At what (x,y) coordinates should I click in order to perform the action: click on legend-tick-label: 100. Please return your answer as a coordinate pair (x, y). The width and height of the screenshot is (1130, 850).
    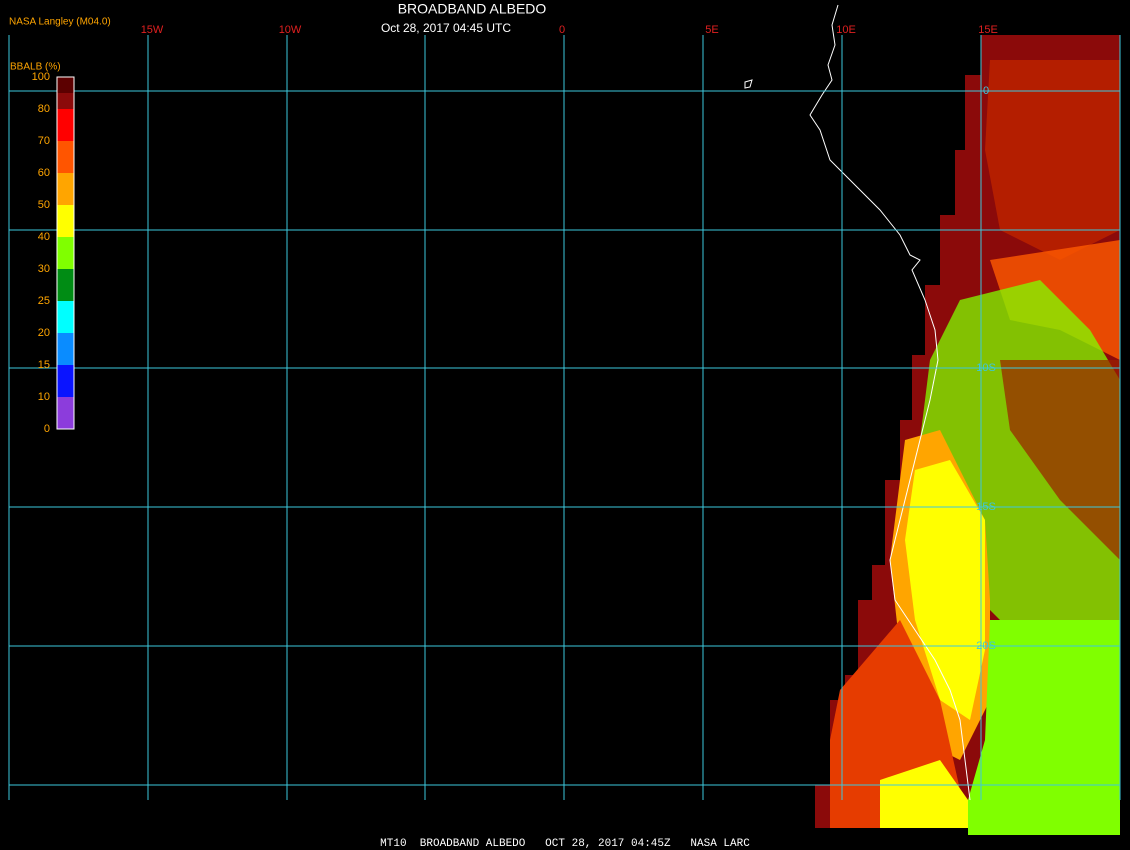
    Looking at the image, I should click on (41, 77).